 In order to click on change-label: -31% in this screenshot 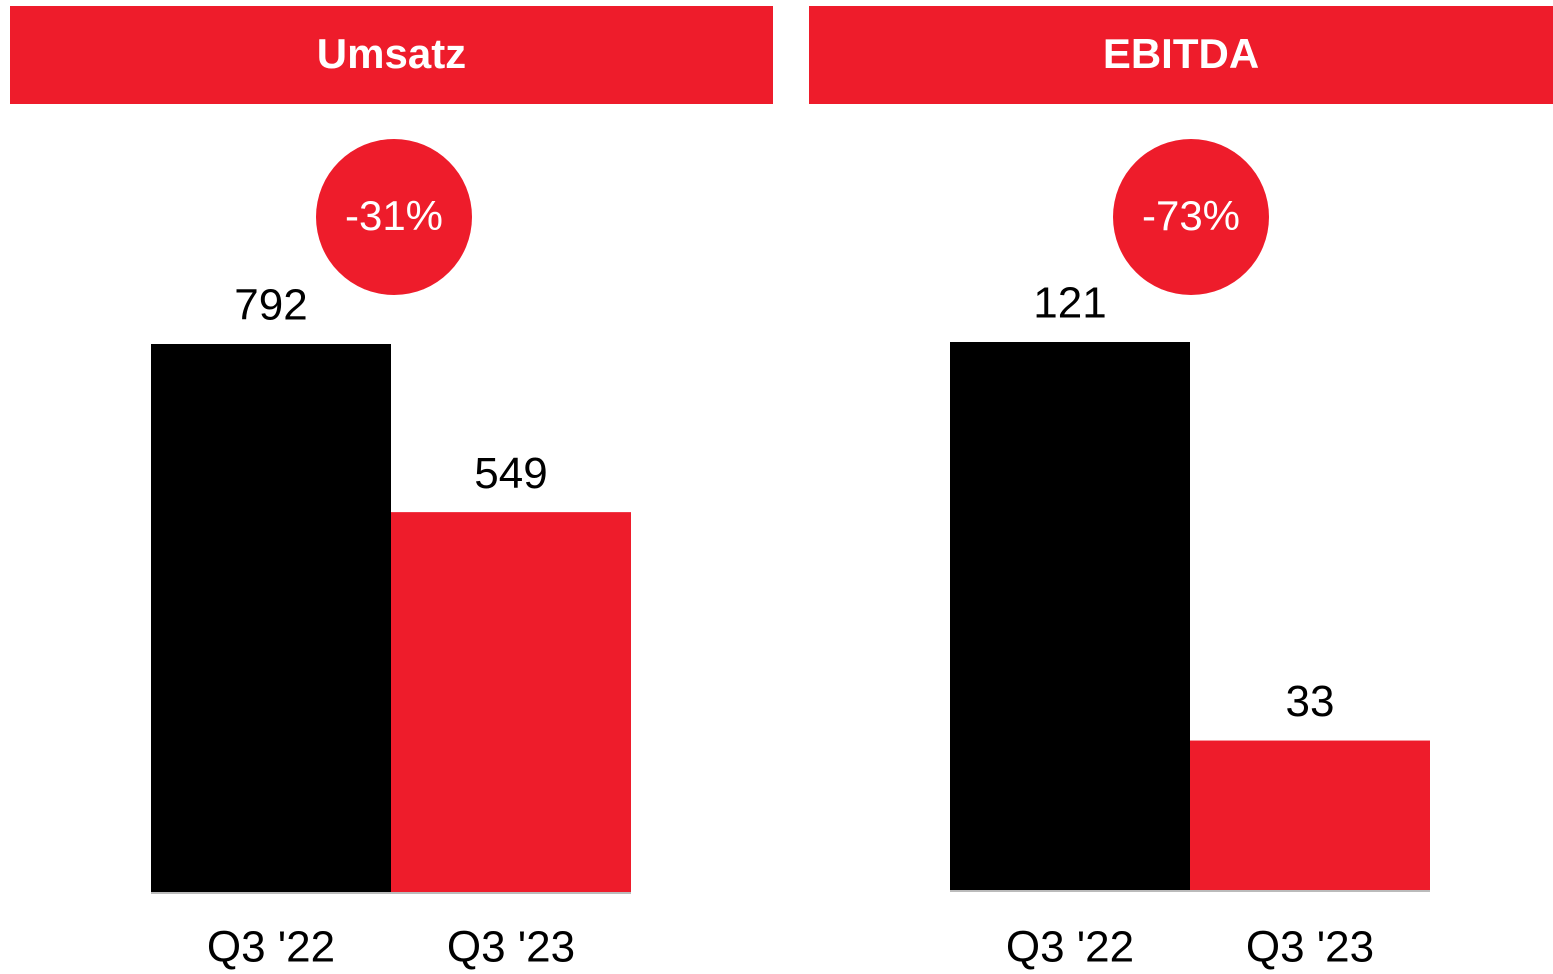, I will do `click(394, 215)`.